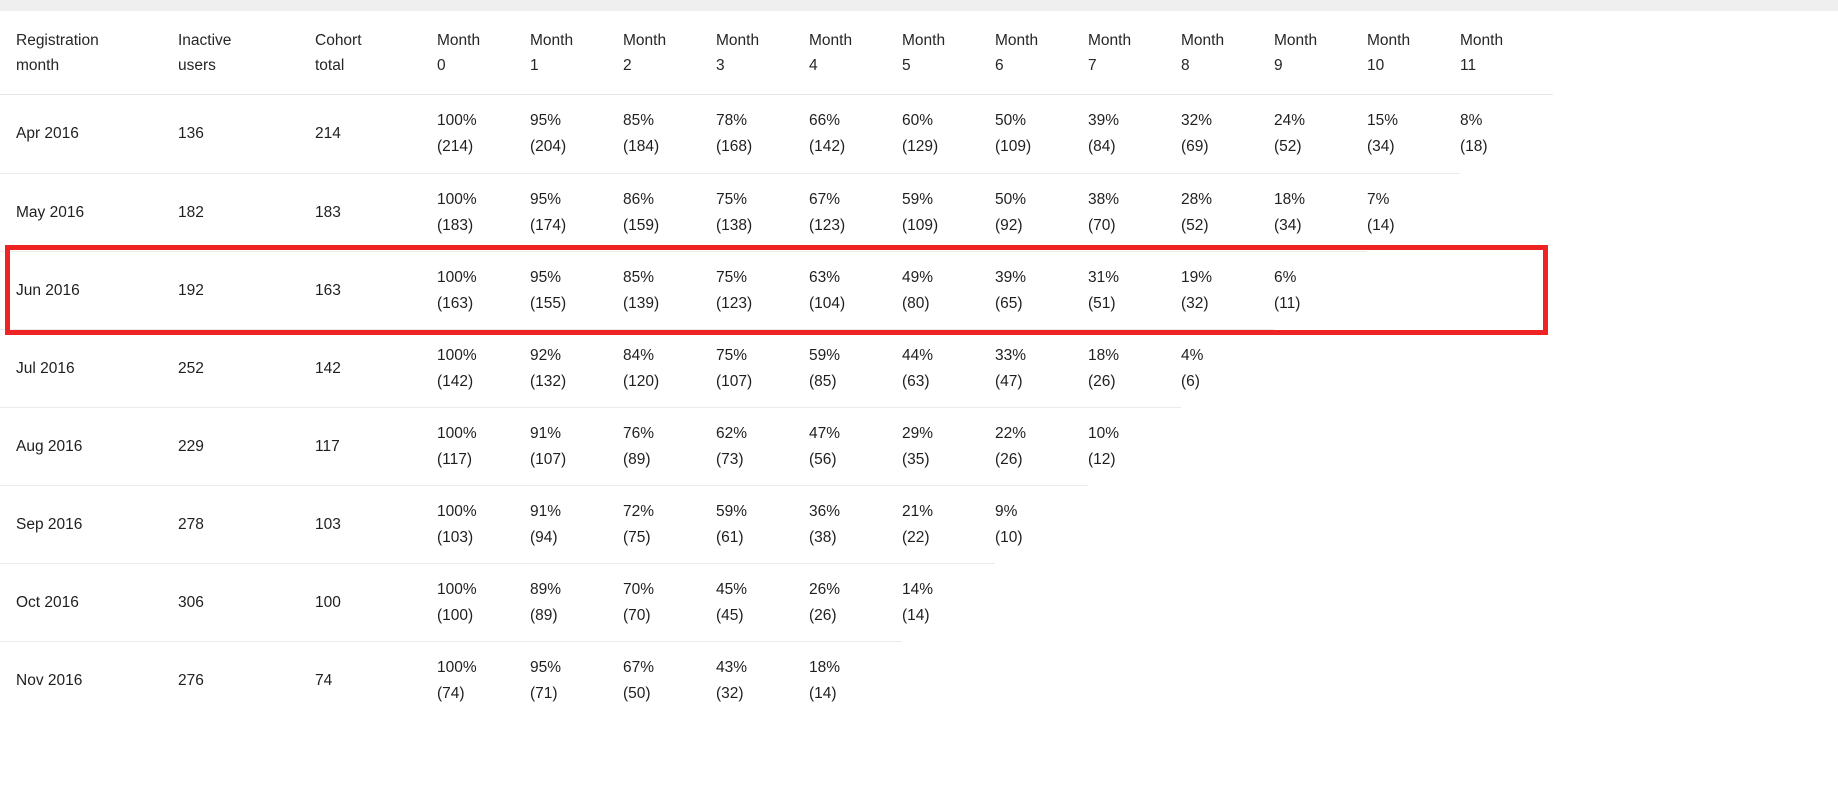 This screenshot has height=806, width=1838. I want to click on retention-percent: 18%, so click(1290, 199).